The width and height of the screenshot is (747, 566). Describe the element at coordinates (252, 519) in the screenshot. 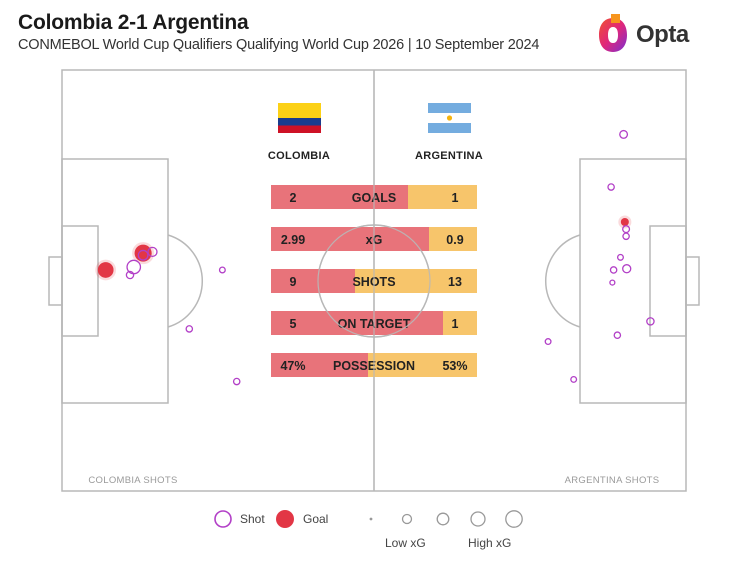

I see `legend-shot-label: Shot` at that location.